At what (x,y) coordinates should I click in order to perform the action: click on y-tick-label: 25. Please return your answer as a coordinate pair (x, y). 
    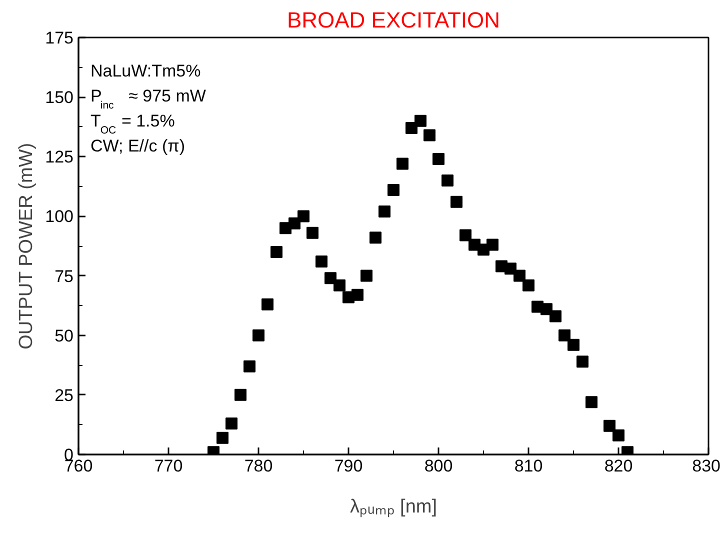
    Looking at the image, I should click on (64, 395).